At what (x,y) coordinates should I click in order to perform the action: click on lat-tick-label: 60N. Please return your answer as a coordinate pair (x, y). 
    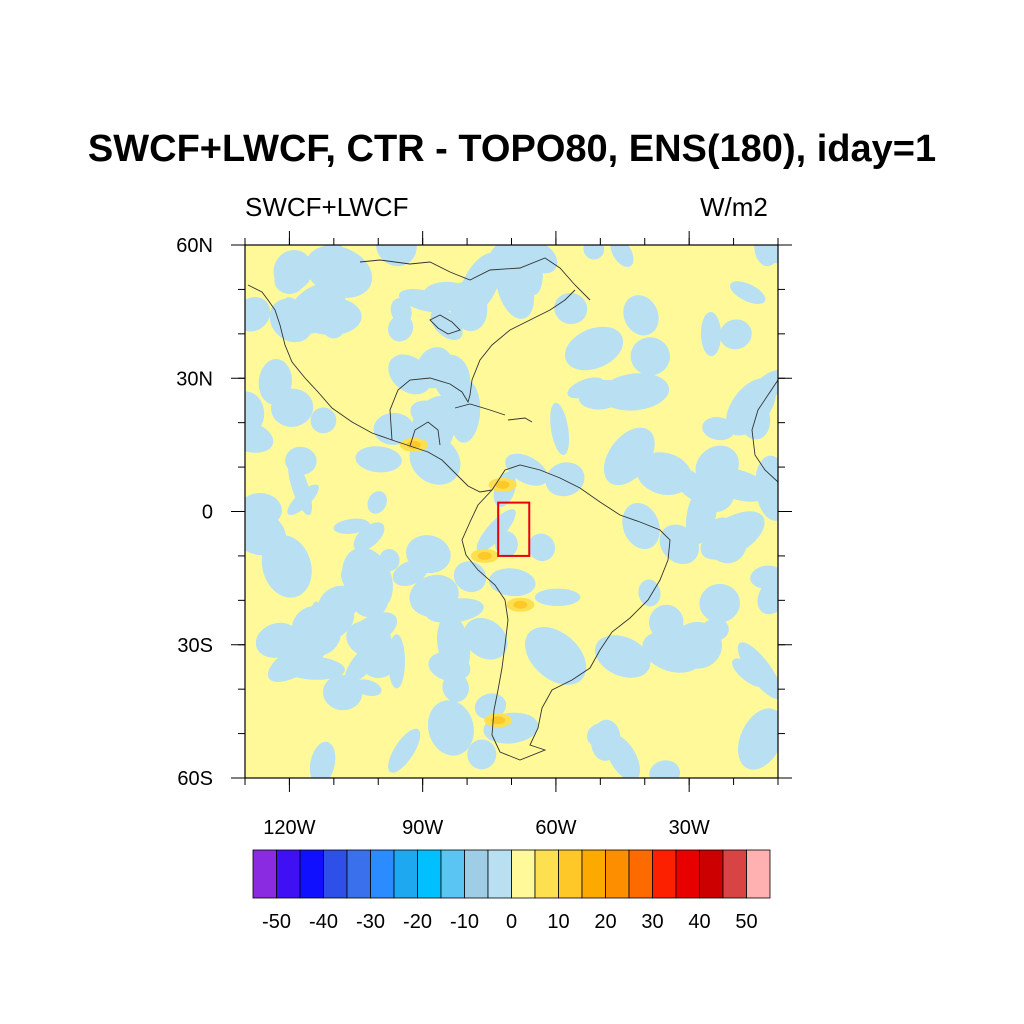
    Looking at the image, I should click on (194, 246).